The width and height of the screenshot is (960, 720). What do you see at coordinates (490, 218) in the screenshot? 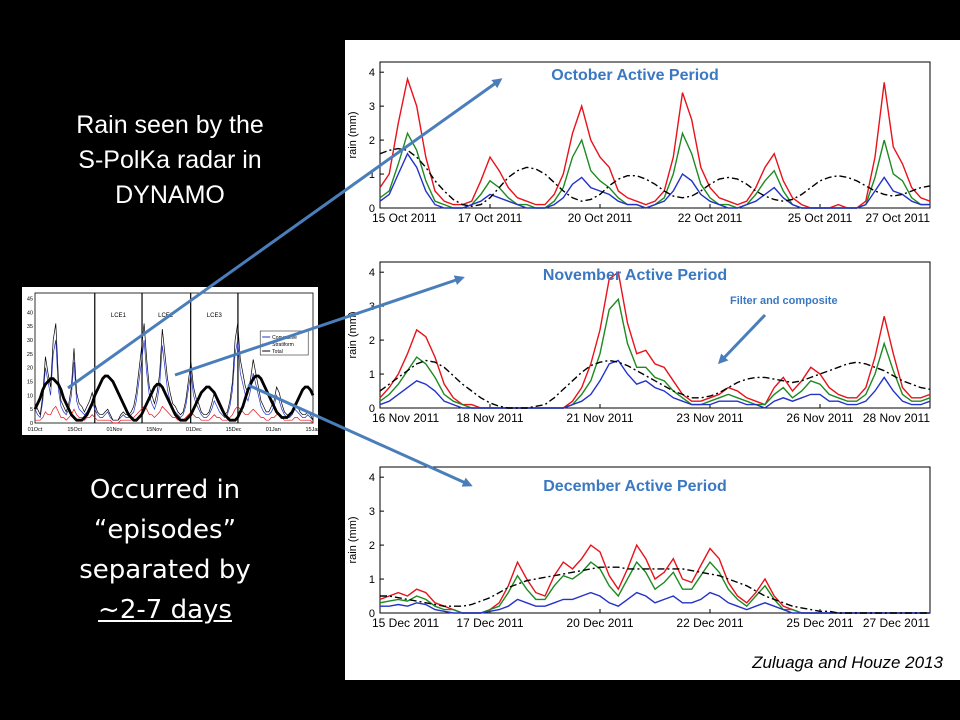
I see `x-tick-label: 17 Oct 2011` at bounding box center [490, 218].